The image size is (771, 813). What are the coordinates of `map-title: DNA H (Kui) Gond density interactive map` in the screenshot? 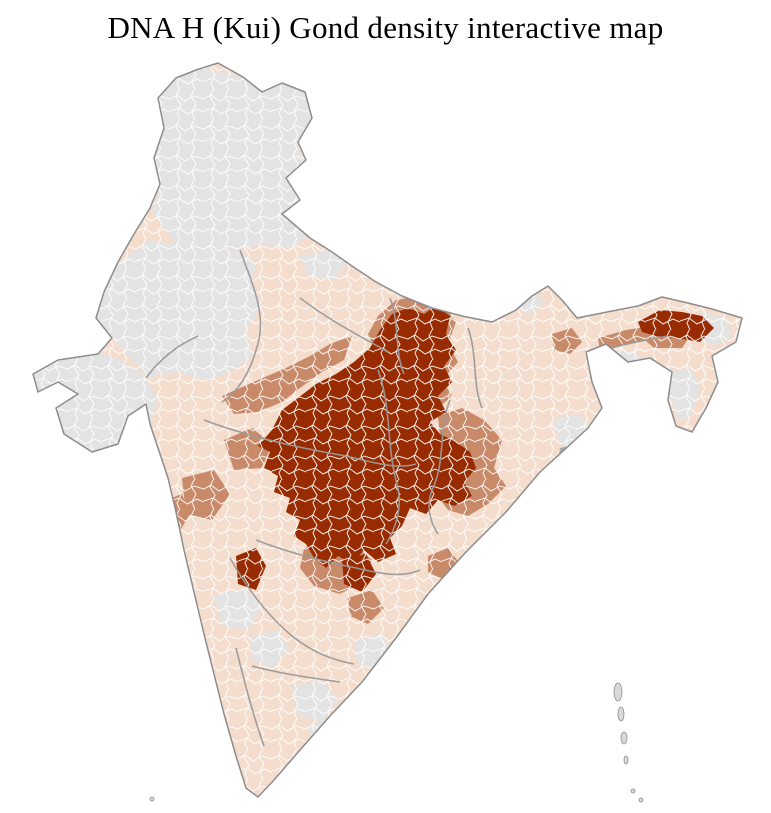 It's located at (385, 27).